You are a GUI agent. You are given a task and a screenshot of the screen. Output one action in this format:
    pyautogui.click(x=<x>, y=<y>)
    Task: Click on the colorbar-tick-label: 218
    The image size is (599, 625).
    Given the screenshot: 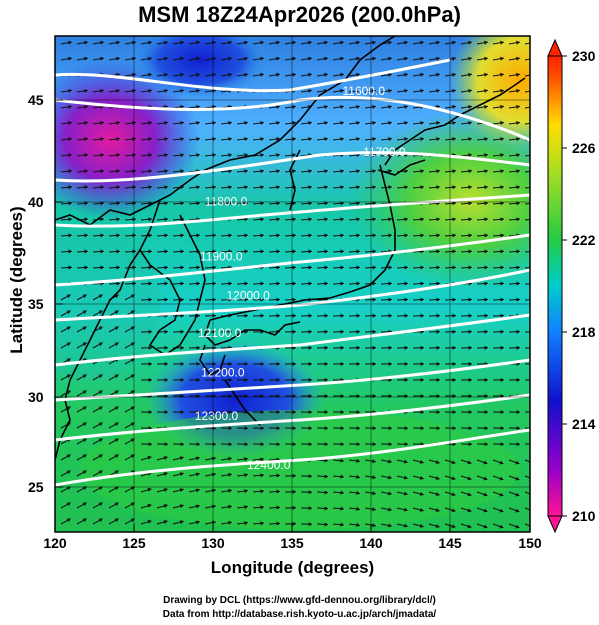 What is the action you would take?
    pyautogui.click(x=584, y=332)
    